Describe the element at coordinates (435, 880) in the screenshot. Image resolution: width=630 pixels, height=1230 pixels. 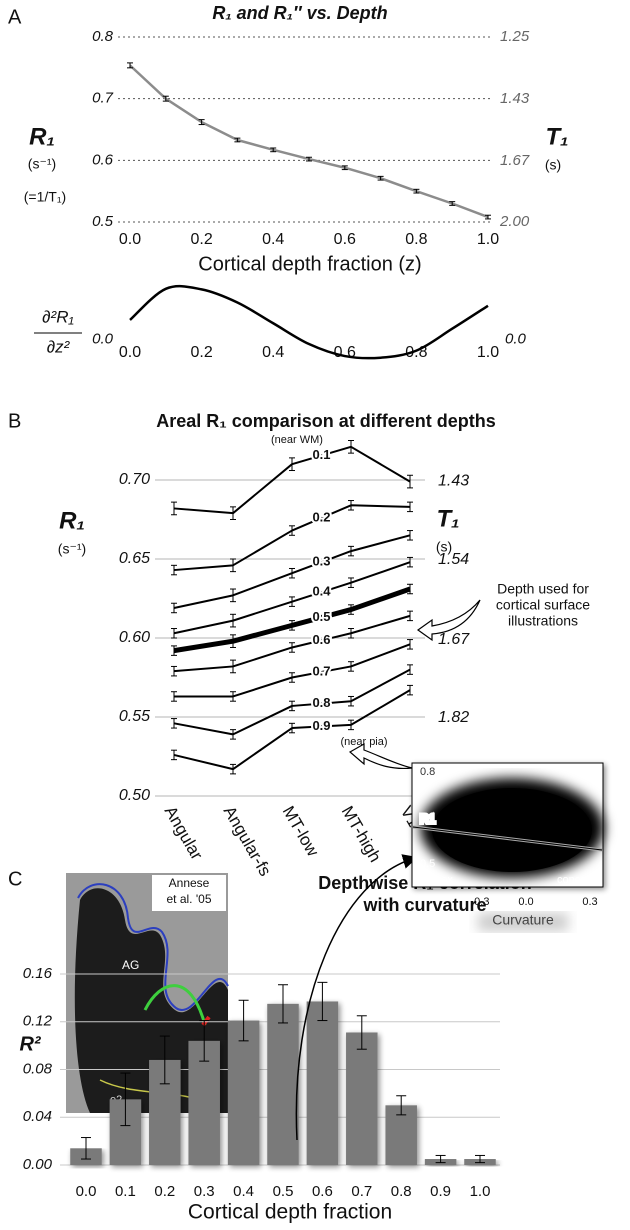
I see `inset-label: convex` at that location.